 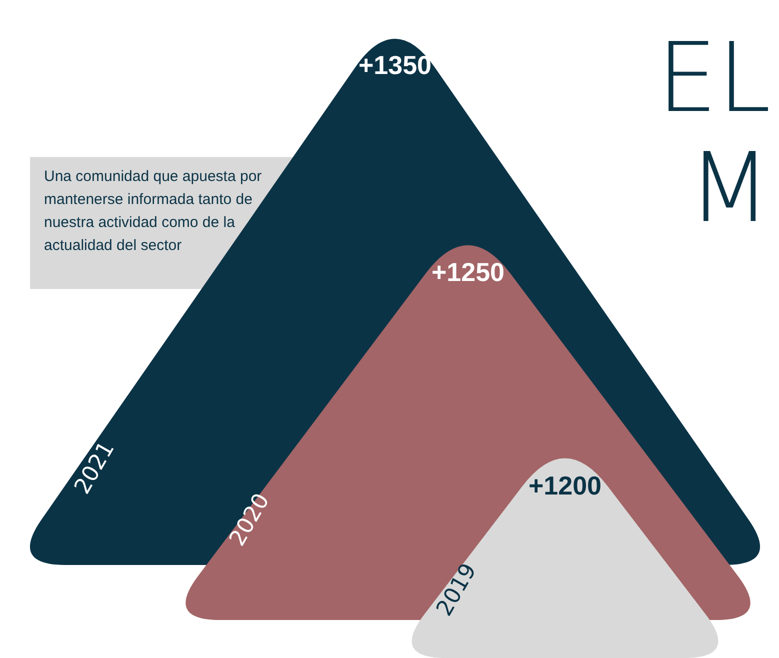 What do you see at coordinates (468, 272) in the screenshot?
I see `data-label: +1250` at bounding box center [468, 272].